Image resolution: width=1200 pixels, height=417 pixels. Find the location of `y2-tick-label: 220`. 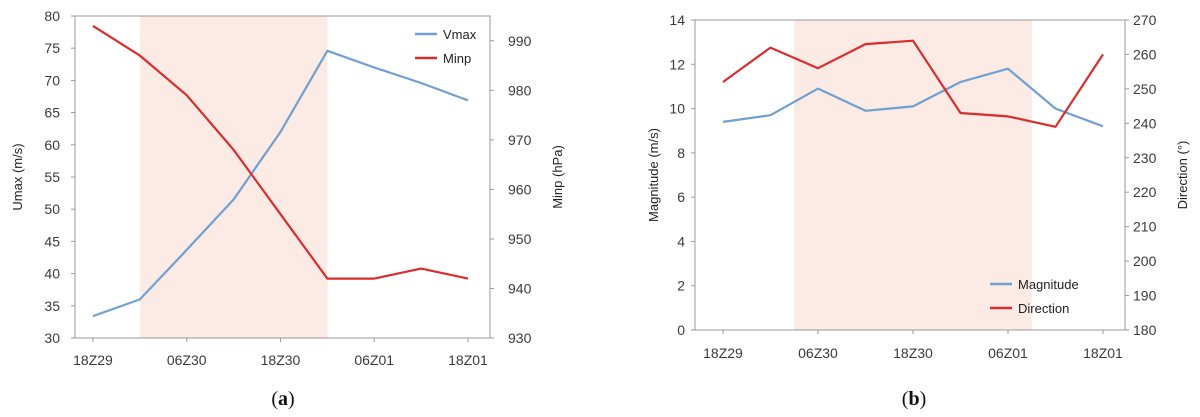

y2-tick-label: 220 is located at coordinates (1145, 192).